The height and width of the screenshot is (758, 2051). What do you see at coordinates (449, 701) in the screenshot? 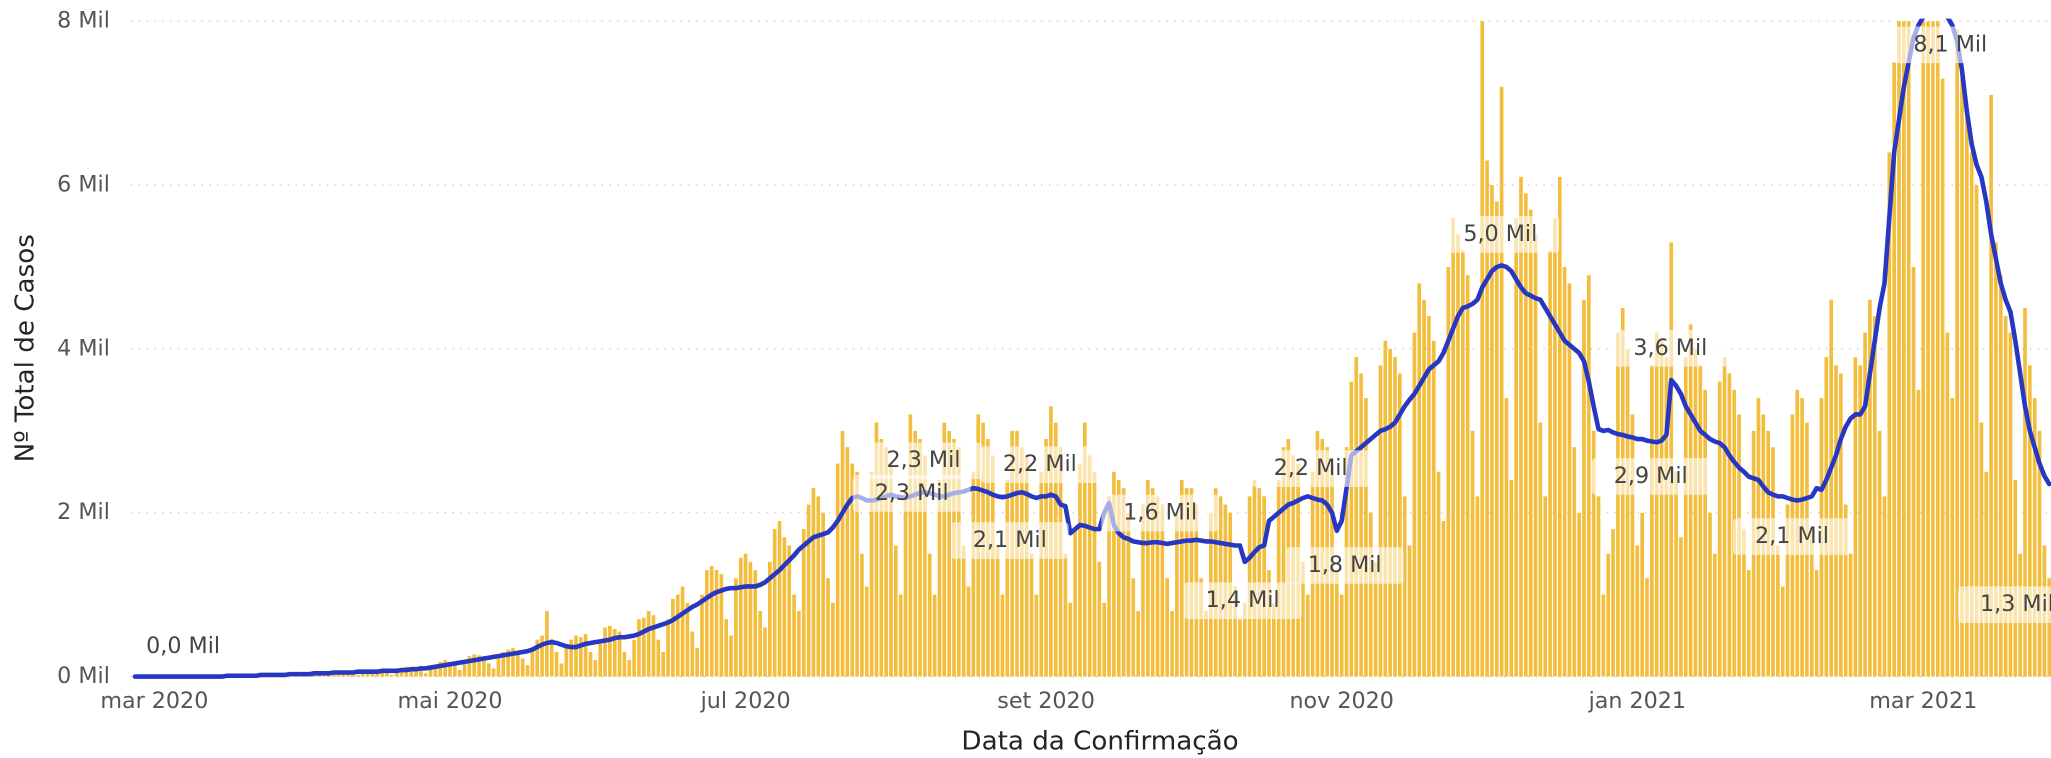
I see `x-tick-label: mai 2020` at bounding box center [449, 701].